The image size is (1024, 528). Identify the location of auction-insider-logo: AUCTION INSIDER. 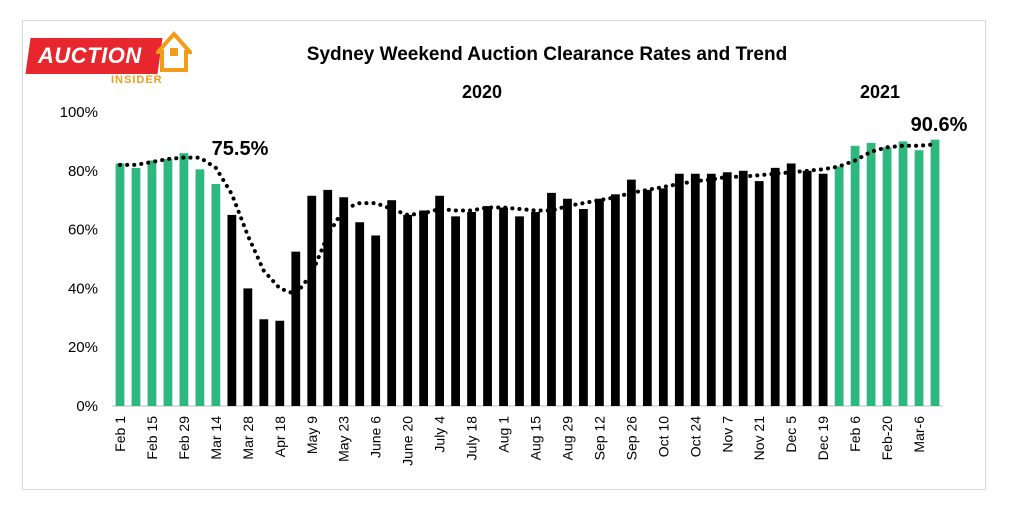
(109, 59).